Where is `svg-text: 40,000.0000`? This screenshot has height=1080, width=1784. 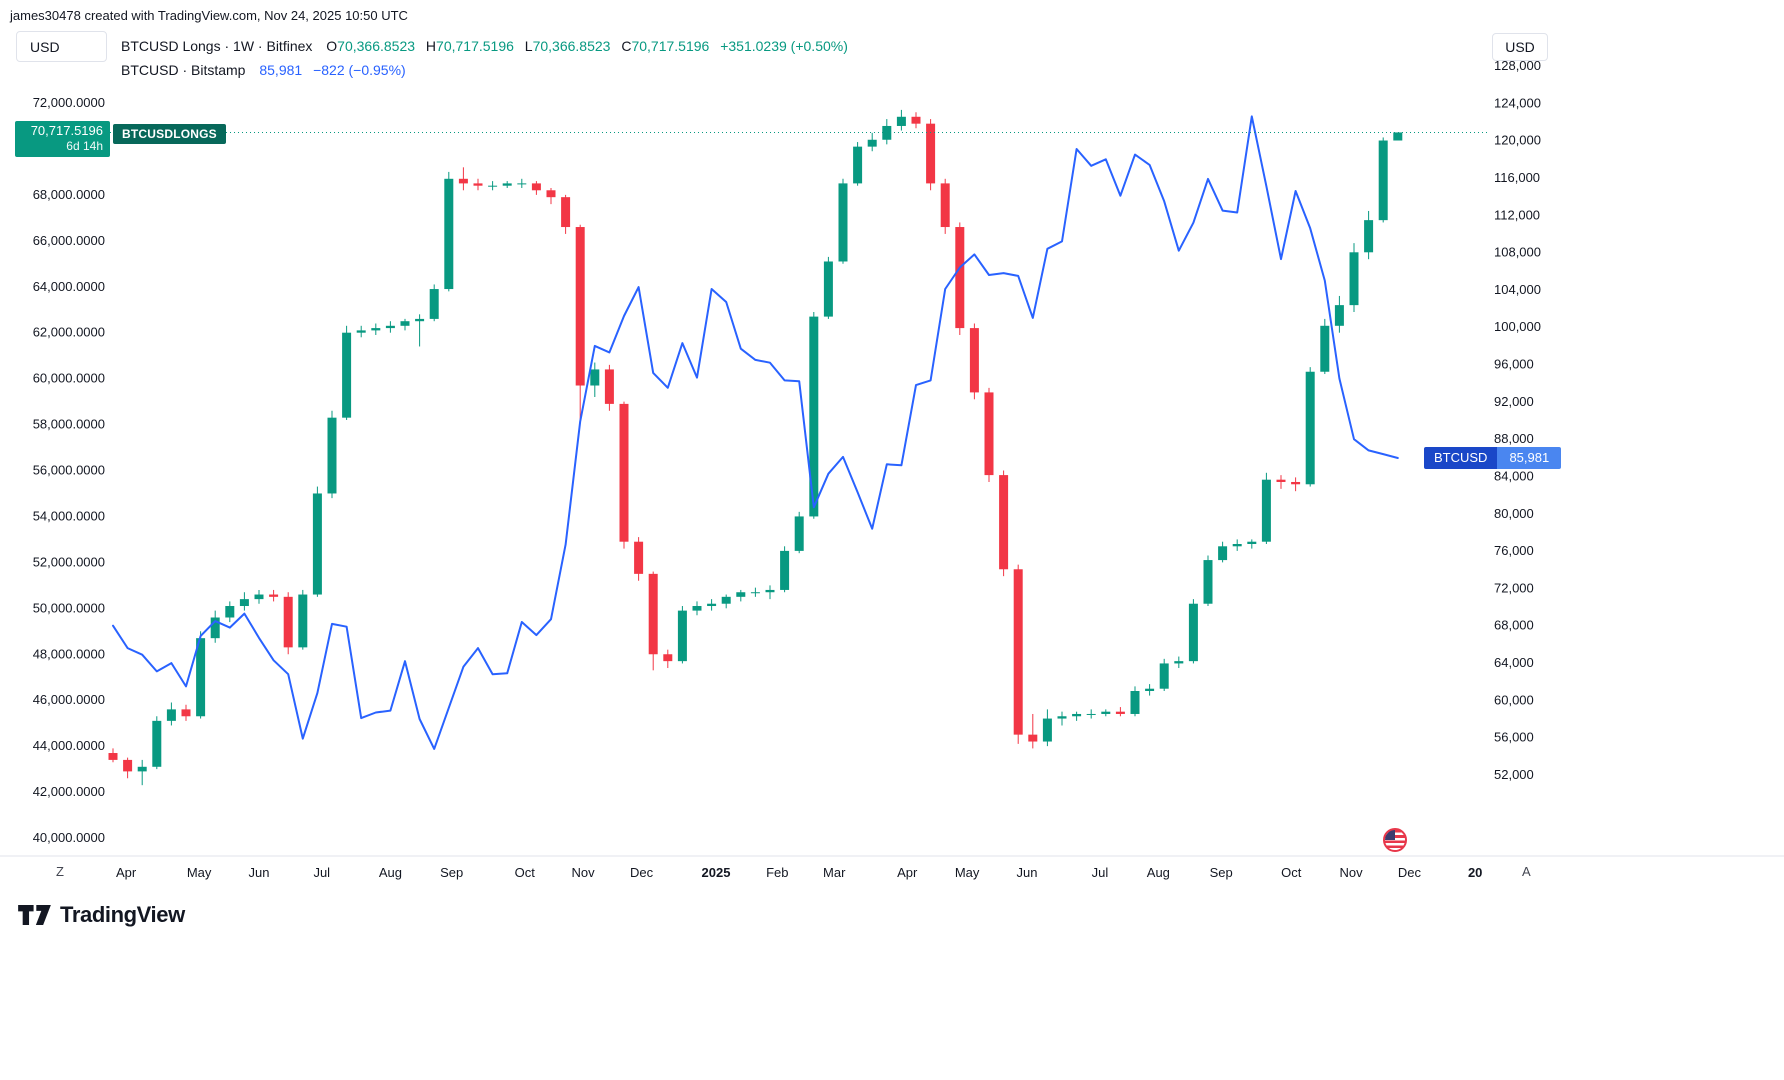 svg-text: 40,000.0000 is located at coordinates (69, 837).